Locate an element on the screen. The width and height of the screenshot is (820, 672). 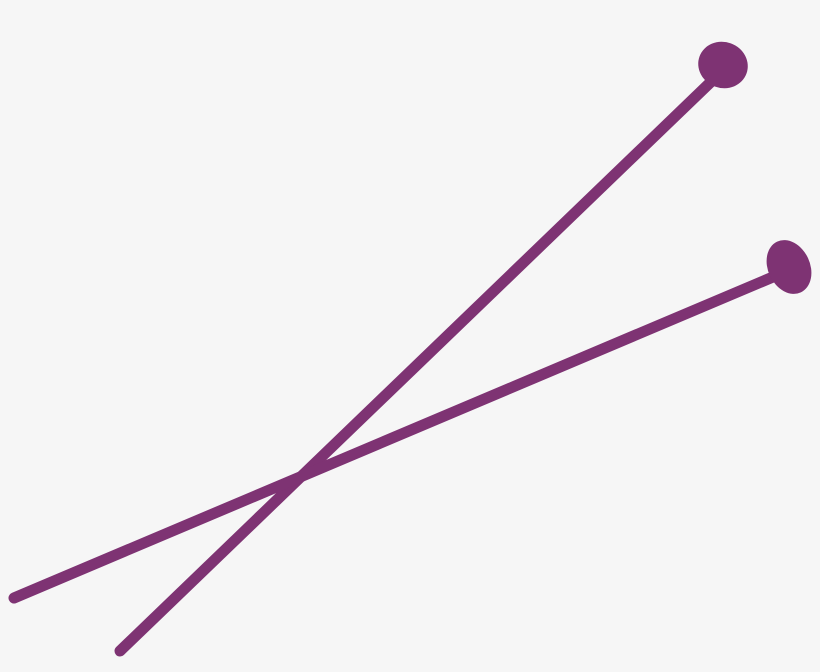
needle-long-knob is located at coordinates (723, 65).